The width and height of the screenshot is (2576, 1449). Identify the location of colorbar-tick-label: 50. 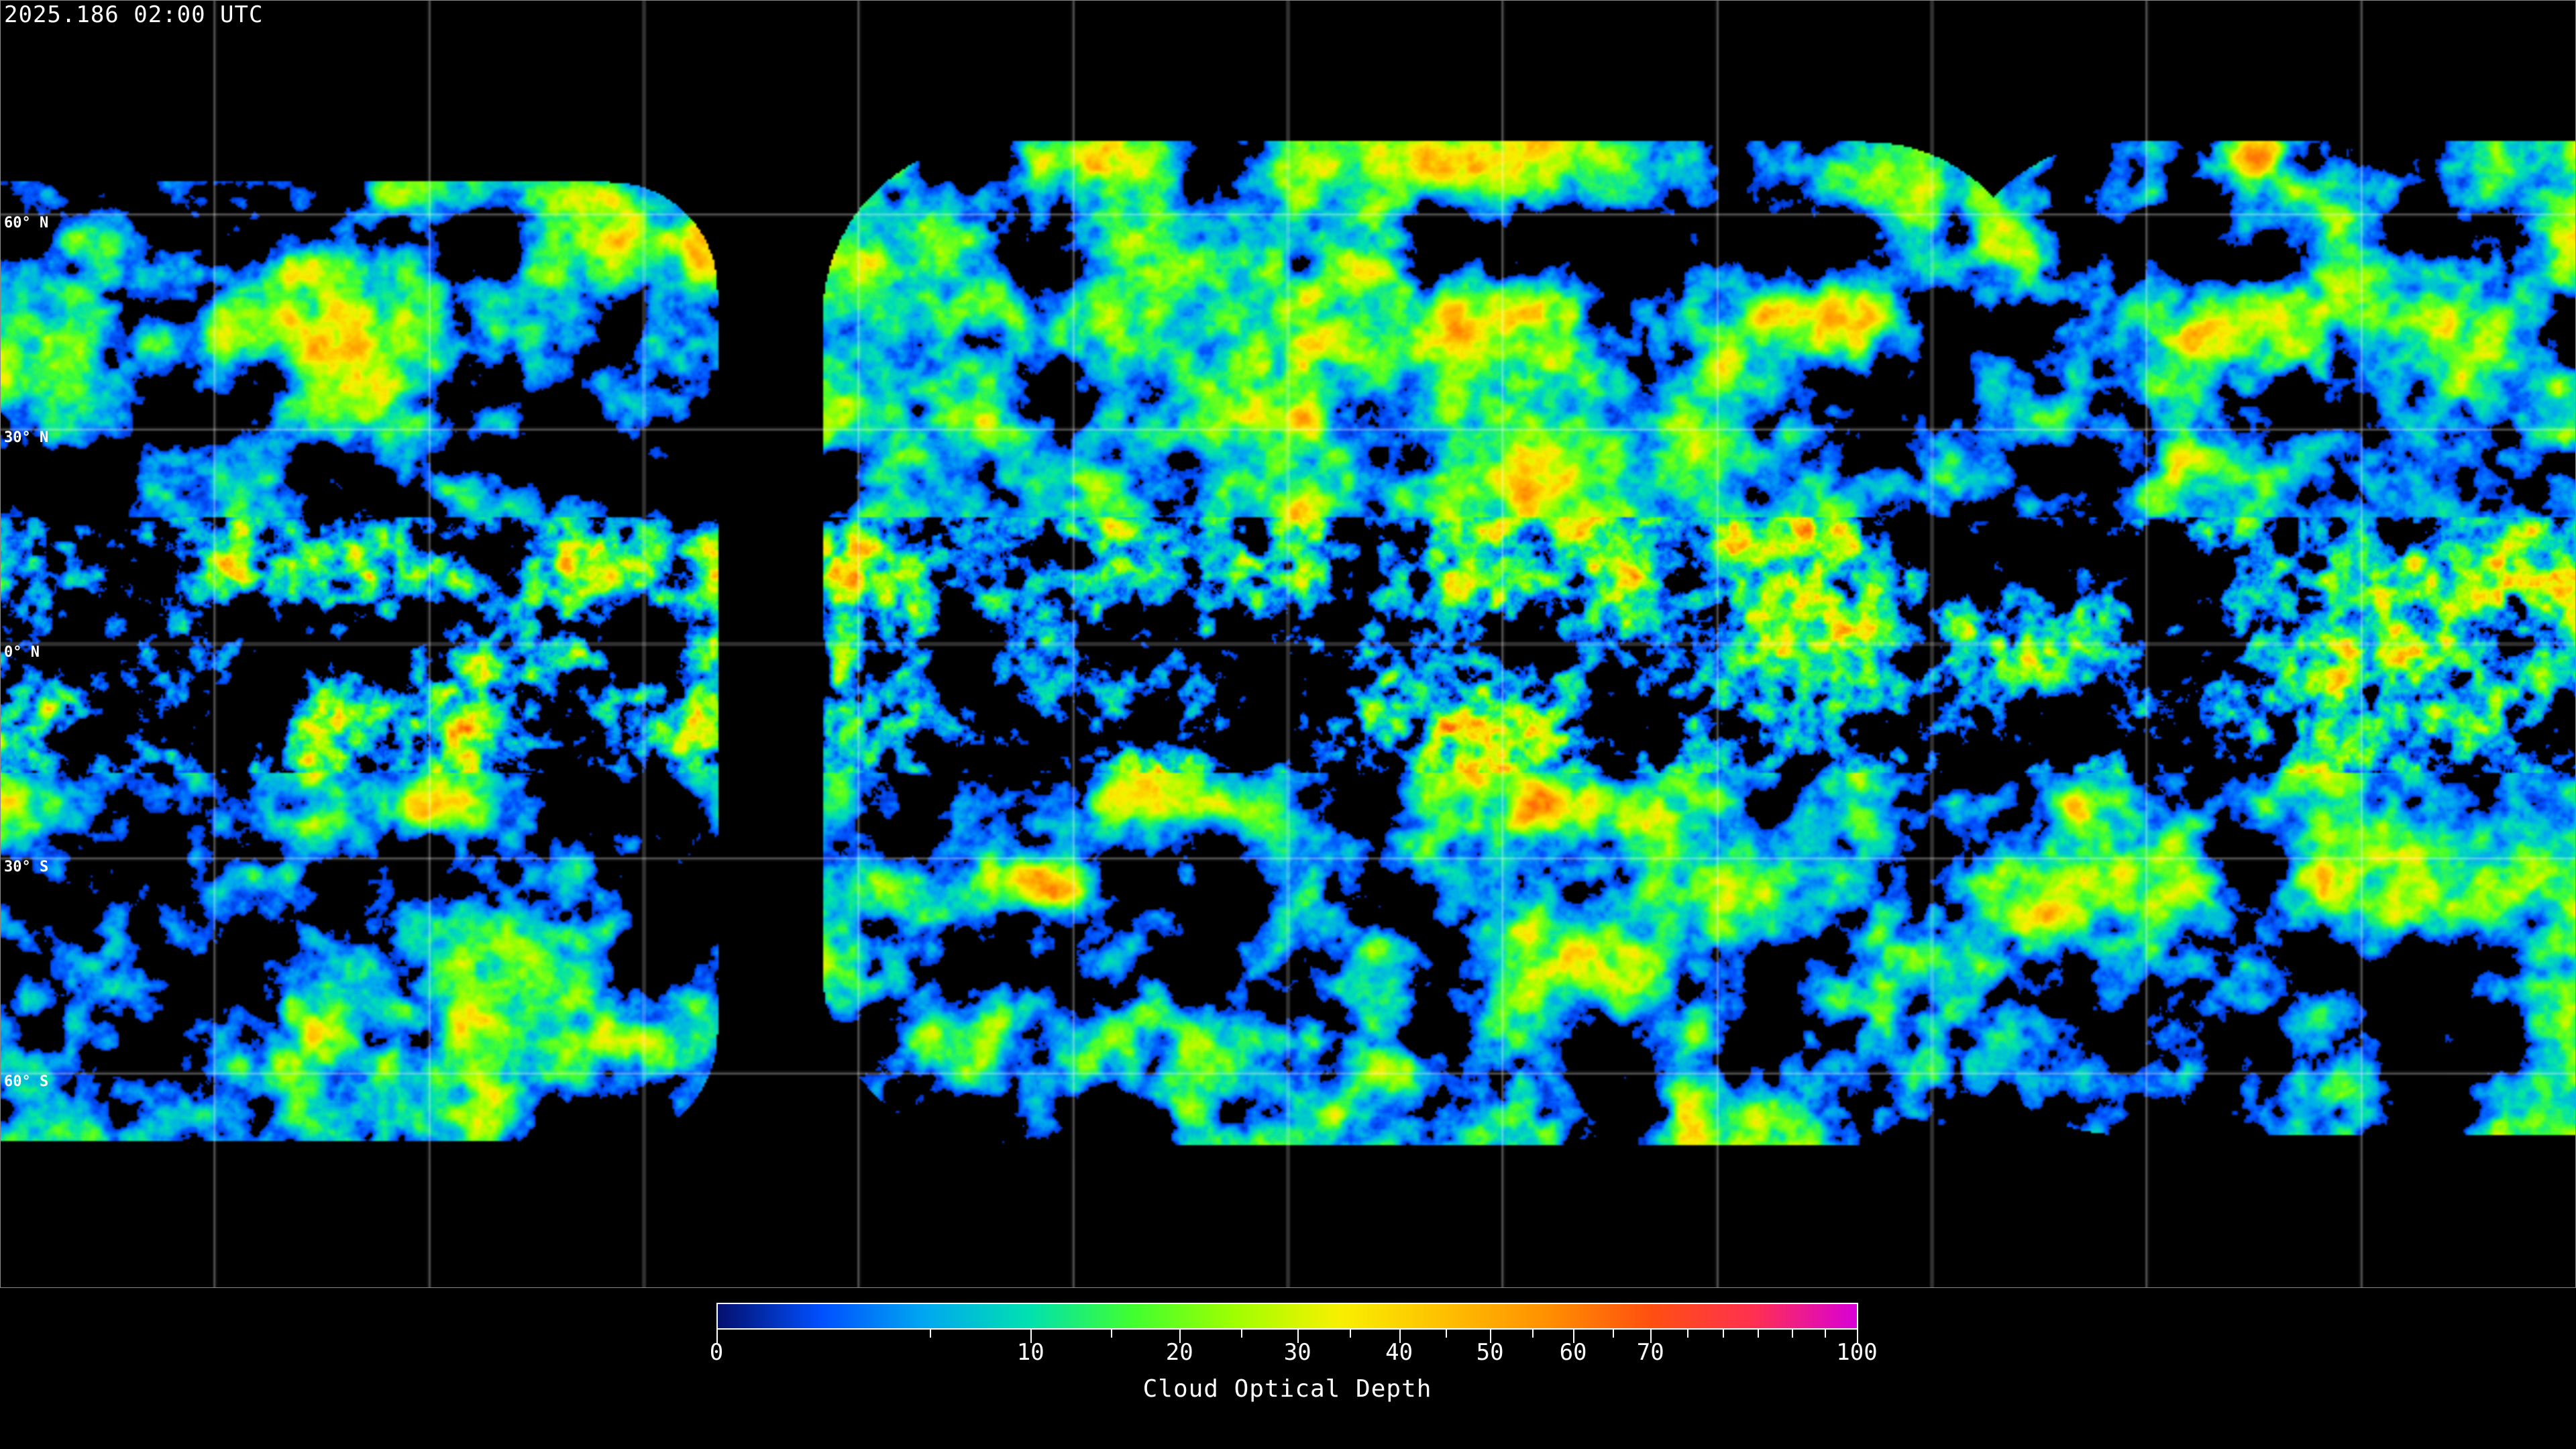
(1490, 1352).